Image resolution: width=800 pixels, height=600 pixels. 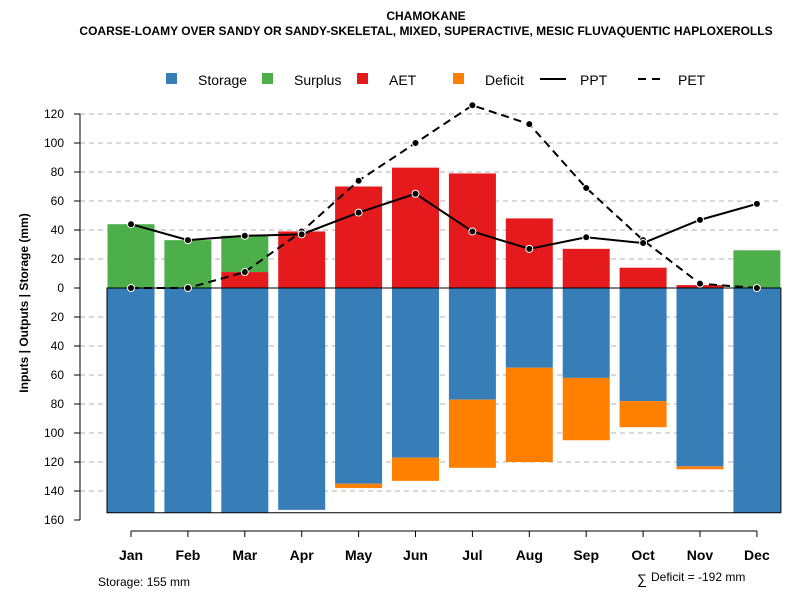 I want to click on x-tick-label: Feb, so click(x=187, y=555).